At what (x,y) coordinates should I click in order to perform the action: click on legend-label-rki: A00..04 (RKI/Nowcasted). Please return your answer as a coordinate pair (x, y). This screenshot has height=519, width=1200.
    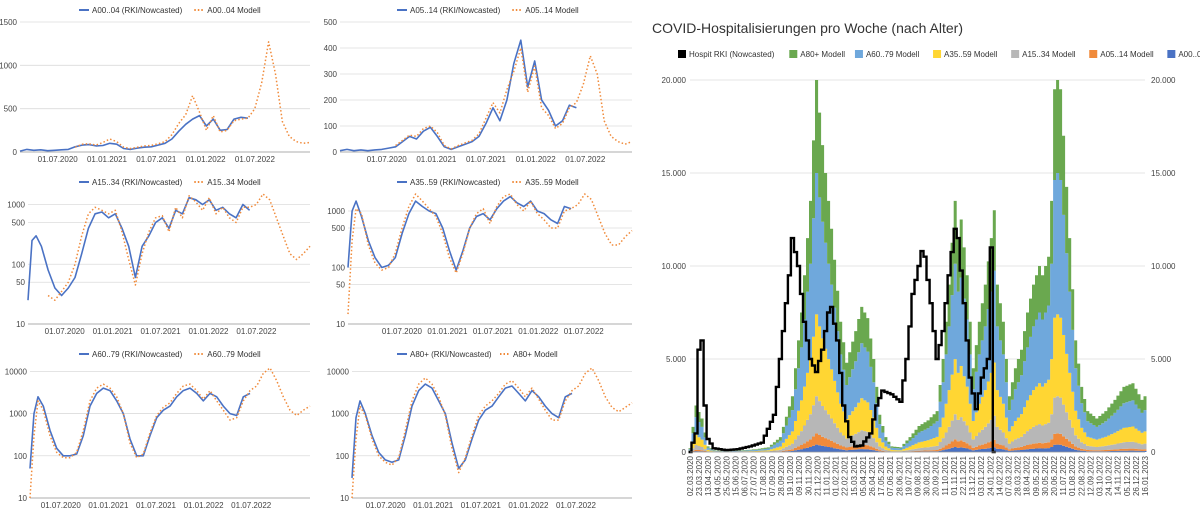
    Looking at the image, I should click on (137, 10).